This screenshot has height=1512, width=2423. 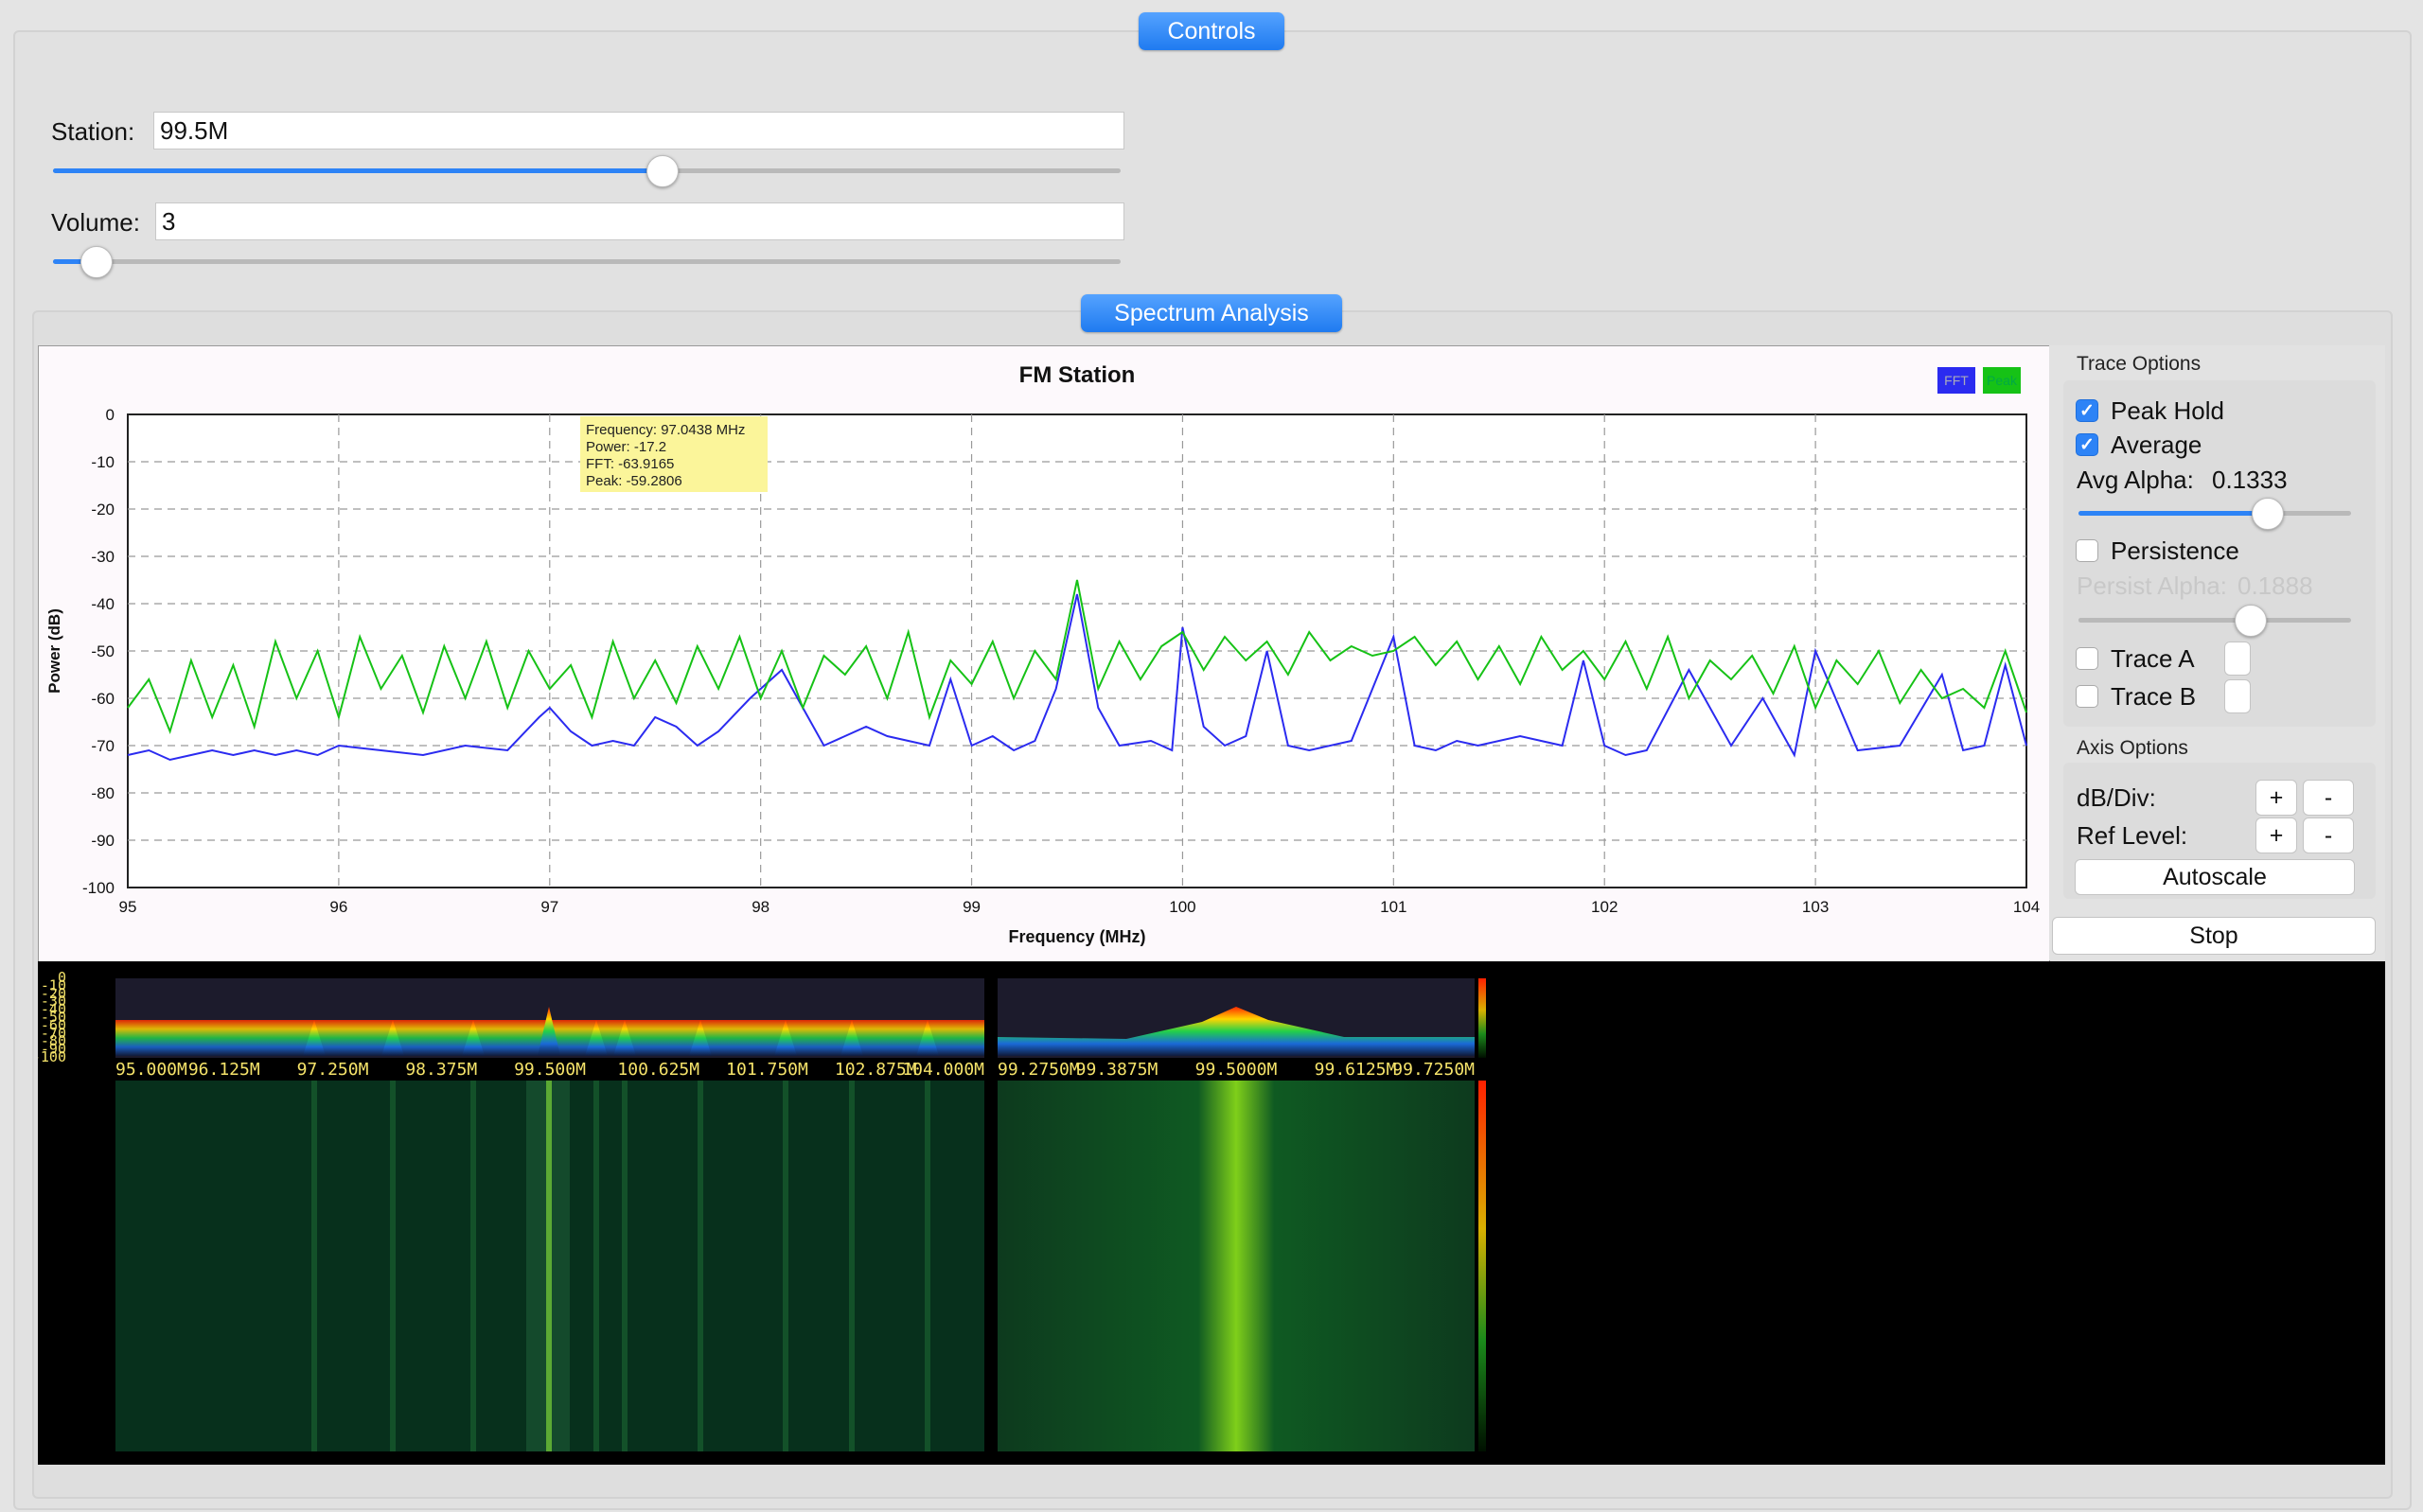 What do you see at coordinates (2328, 835) in the screenshot?
I see `ref-level-minus-button: -` at bounding box center [2328, 835].